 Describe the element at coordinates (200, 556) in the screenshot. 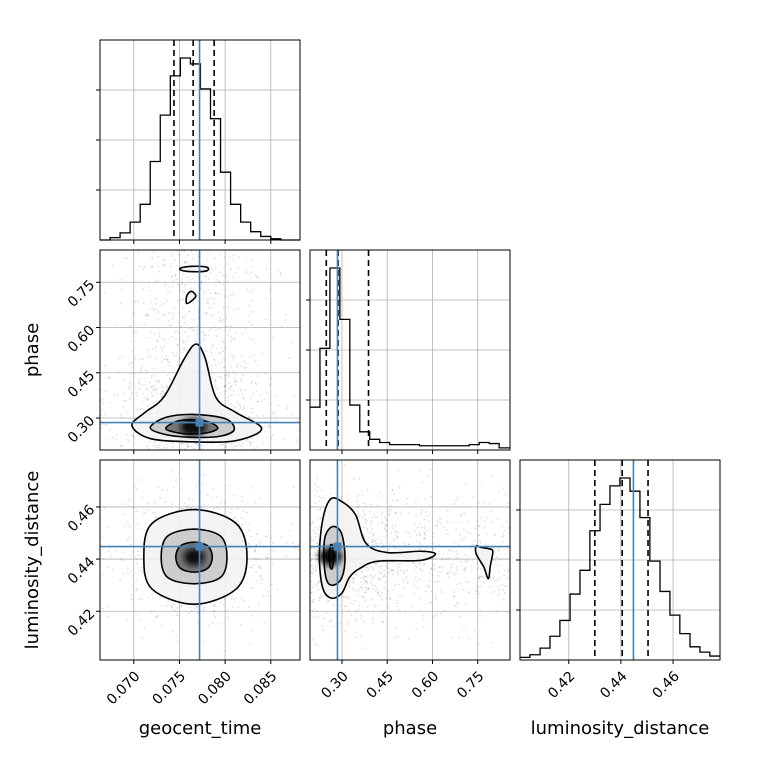

I see `joint-density-geocent_time-luminosity_distance` at that location.